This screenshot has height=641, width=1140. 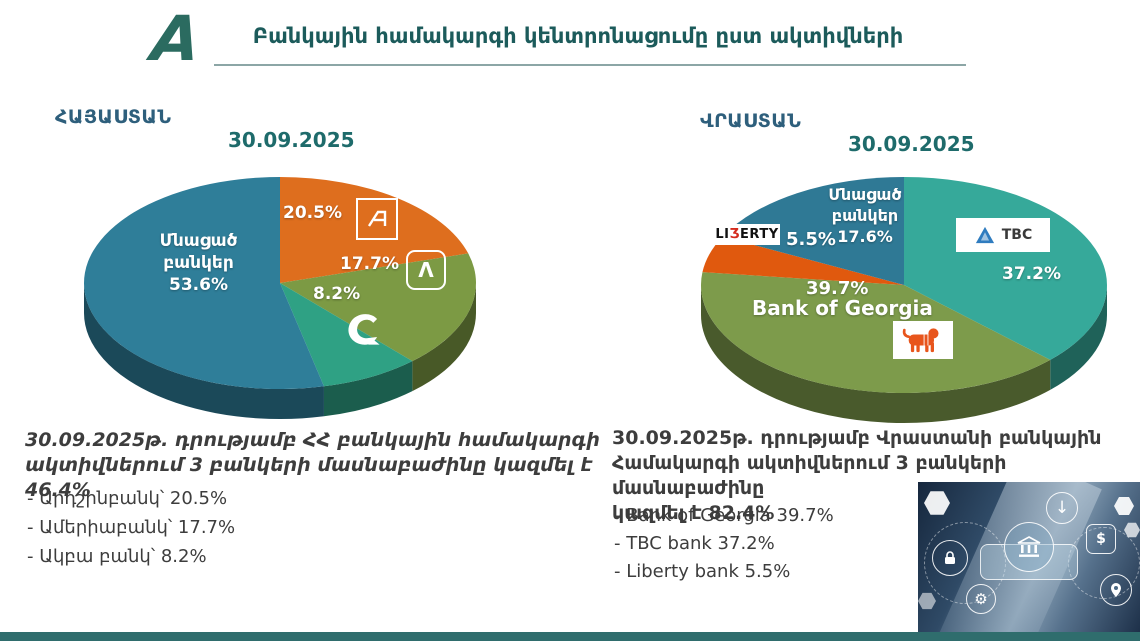 What do you see at coordinates (735, 234) in the screenshot?
I see `liberty-logo-part2: Ʒ` at bounding box center [735, 234].